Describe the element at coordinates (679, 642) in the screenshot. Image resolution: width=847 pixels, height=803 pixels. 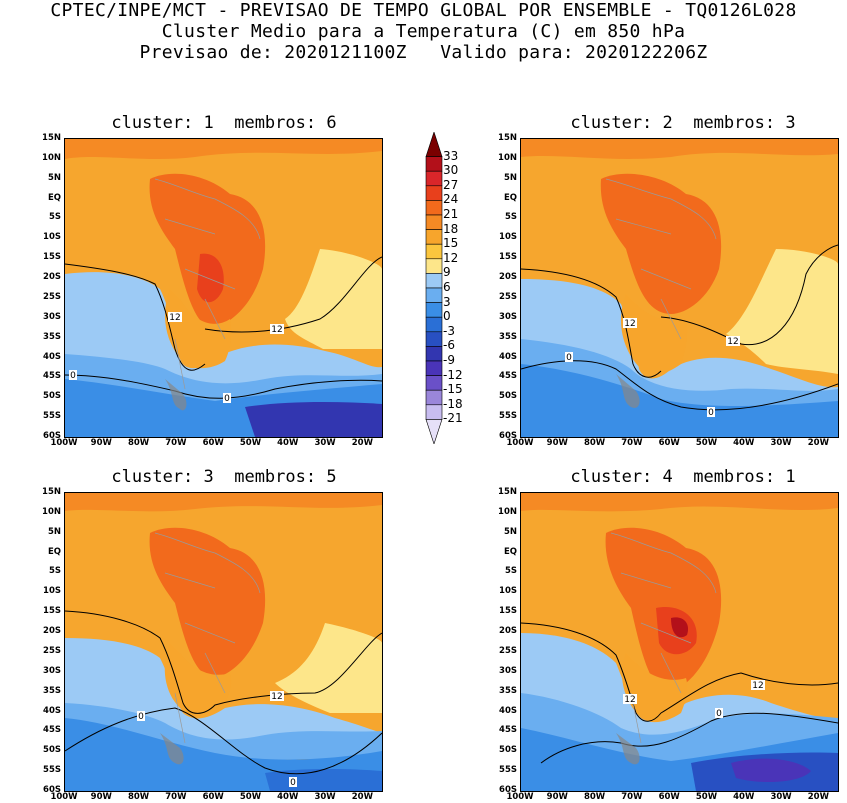
I see `map-panel-4: 12 12 0` at that location.